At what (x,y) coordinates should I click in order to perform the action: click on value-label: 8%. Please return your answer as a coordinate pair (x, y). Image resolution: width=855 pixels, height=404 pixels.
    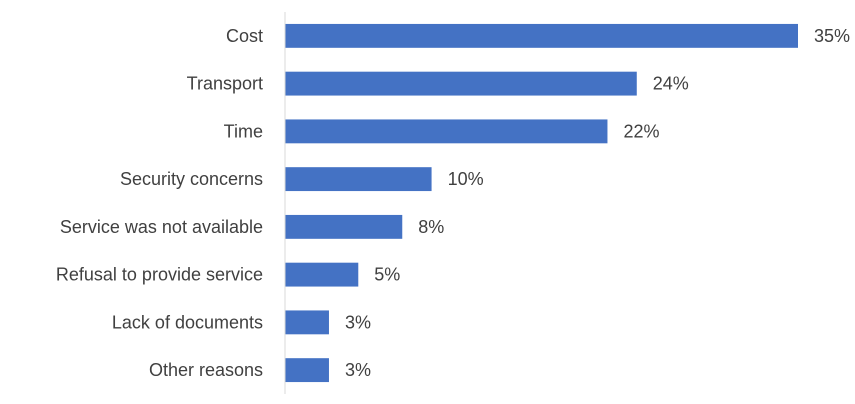
    Looking at the image, I should click on (431, 227).